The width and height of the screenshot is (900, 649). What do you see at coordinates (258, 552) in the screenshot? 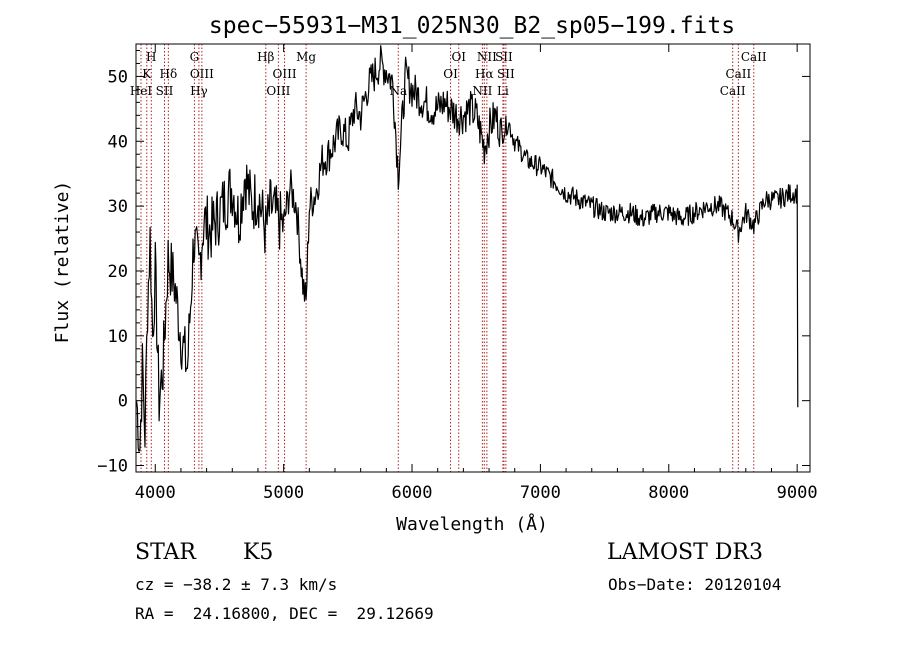
I see `spectral-subclass: K5` at bounding box center [258, 552].